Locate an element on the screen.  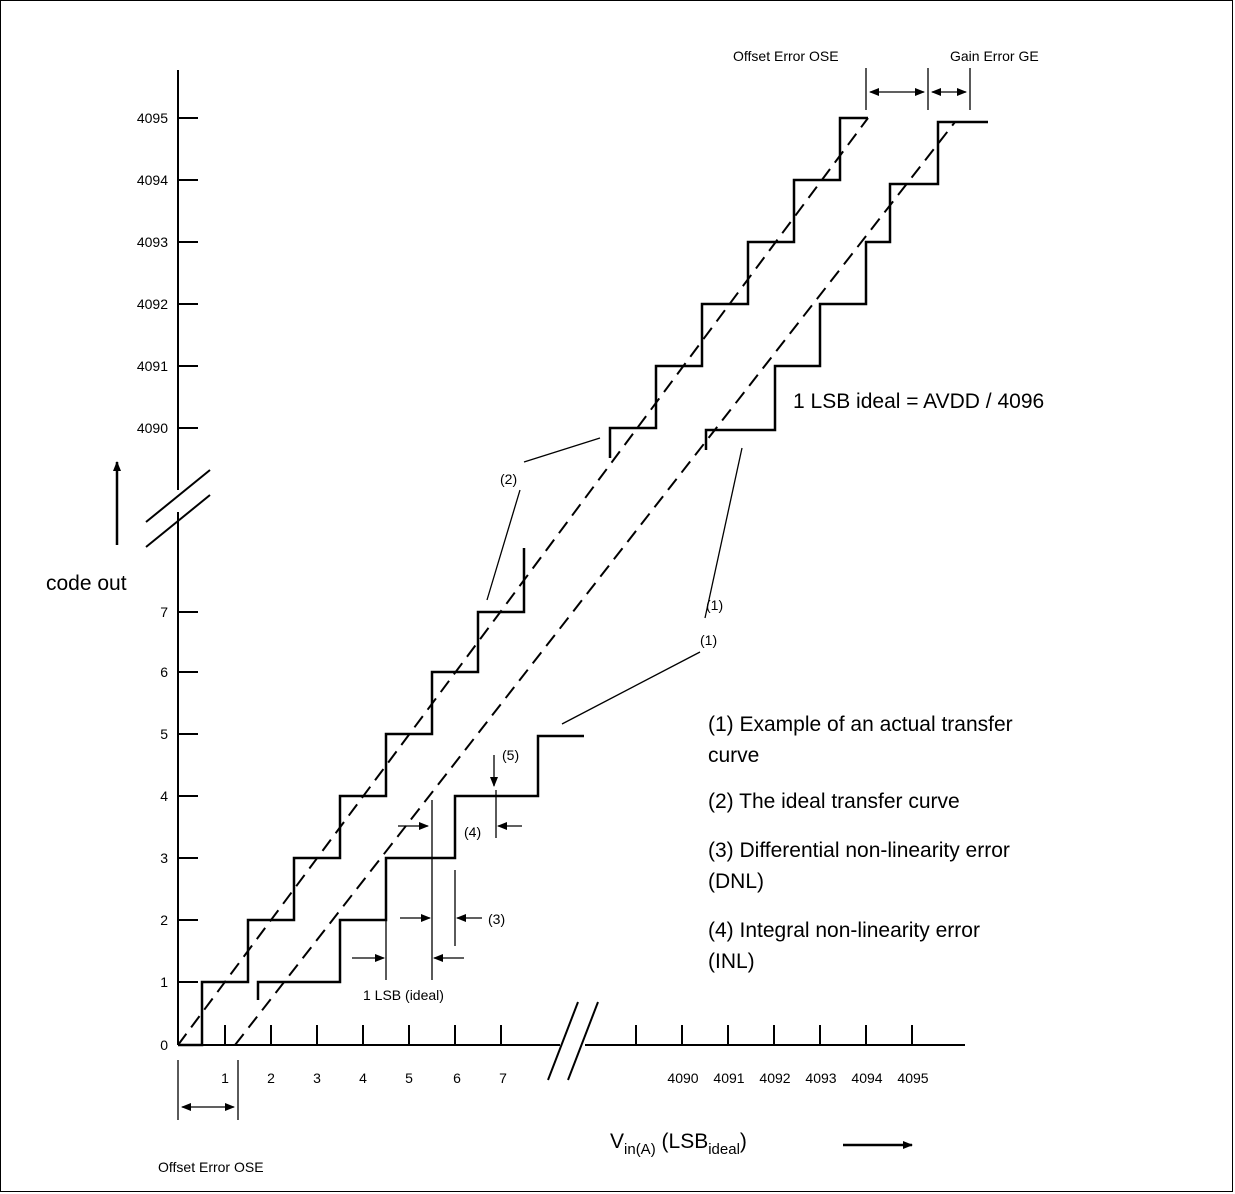
y-tick-6: 6 is located at coordinates (164, 672).